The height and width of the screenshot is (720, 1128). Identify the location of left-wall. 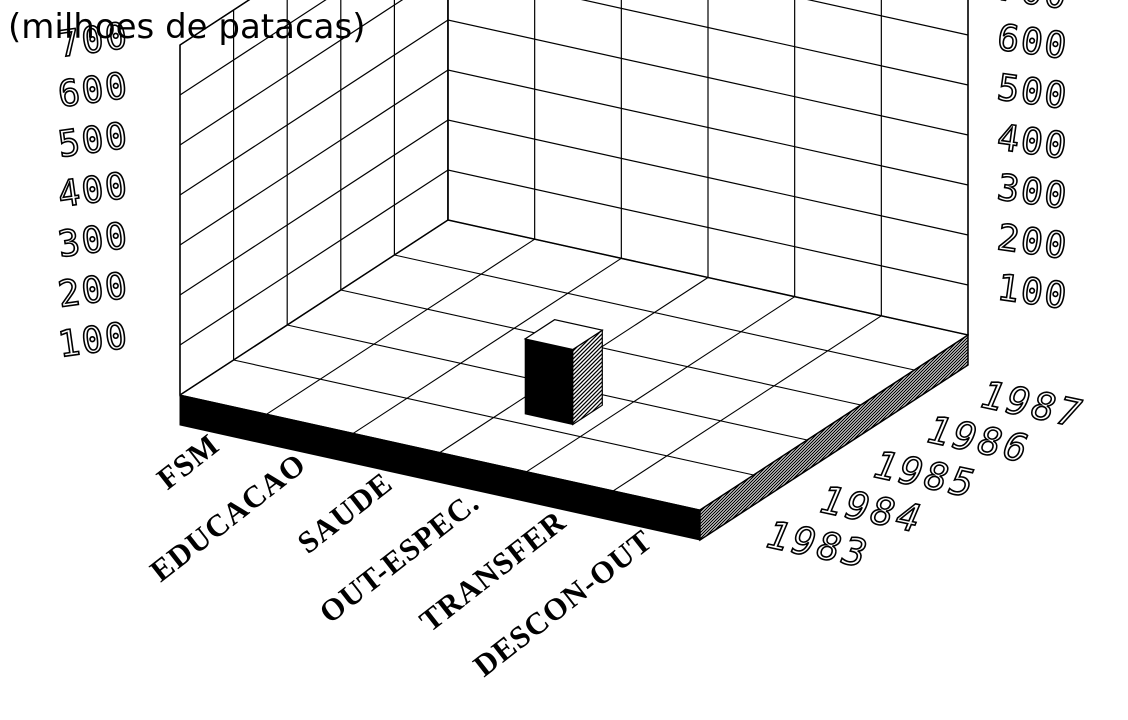
(314, 198).